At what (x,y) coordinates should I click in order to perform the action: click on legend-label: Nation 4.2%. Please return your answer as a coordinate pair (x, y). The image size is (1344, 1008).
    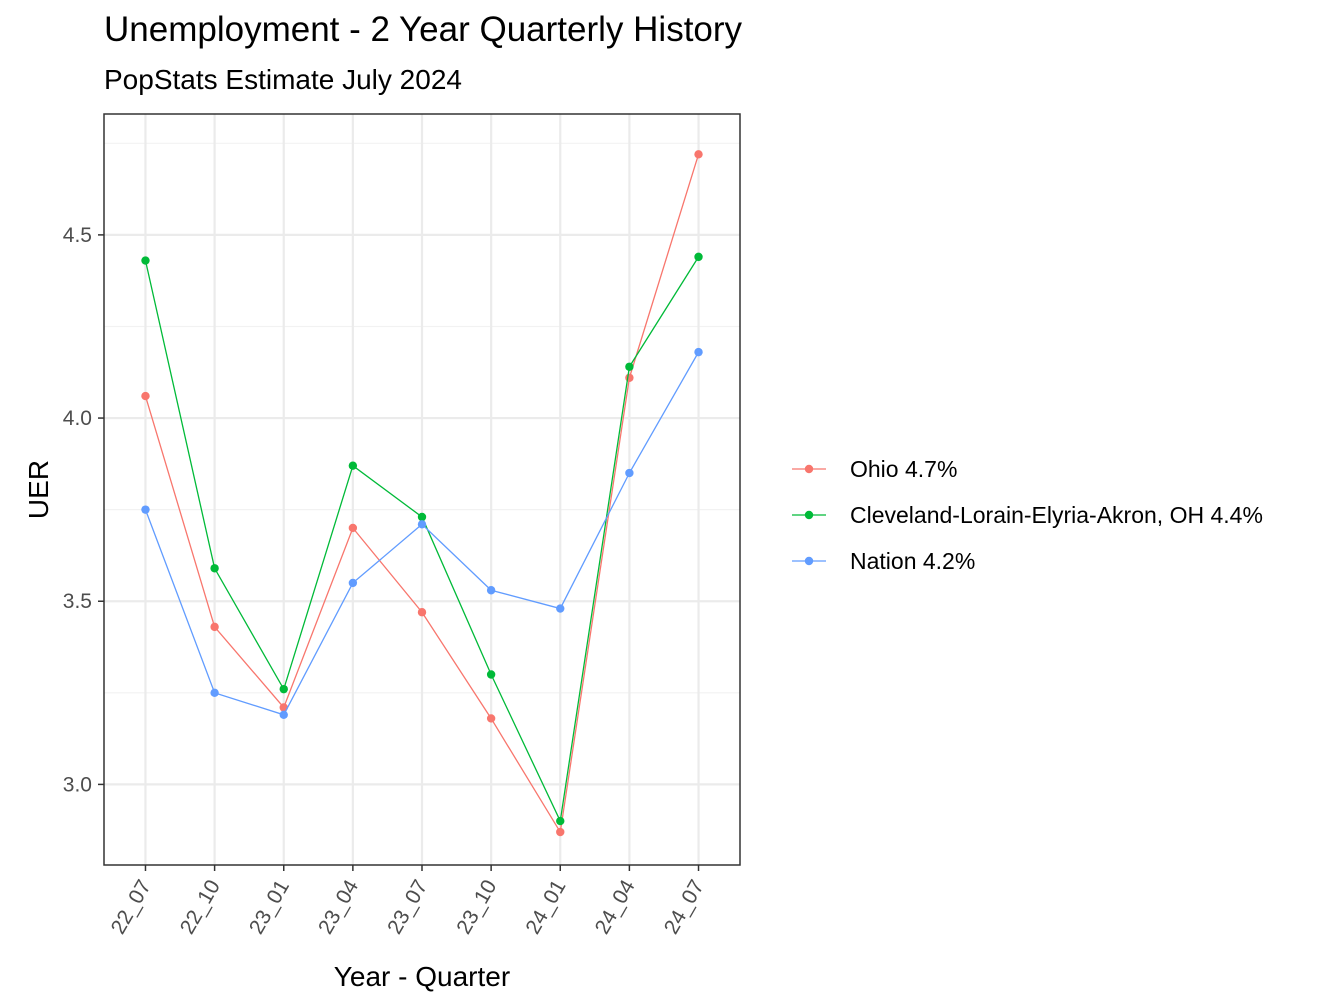
    Looking at the image, I should click on (912, 561).